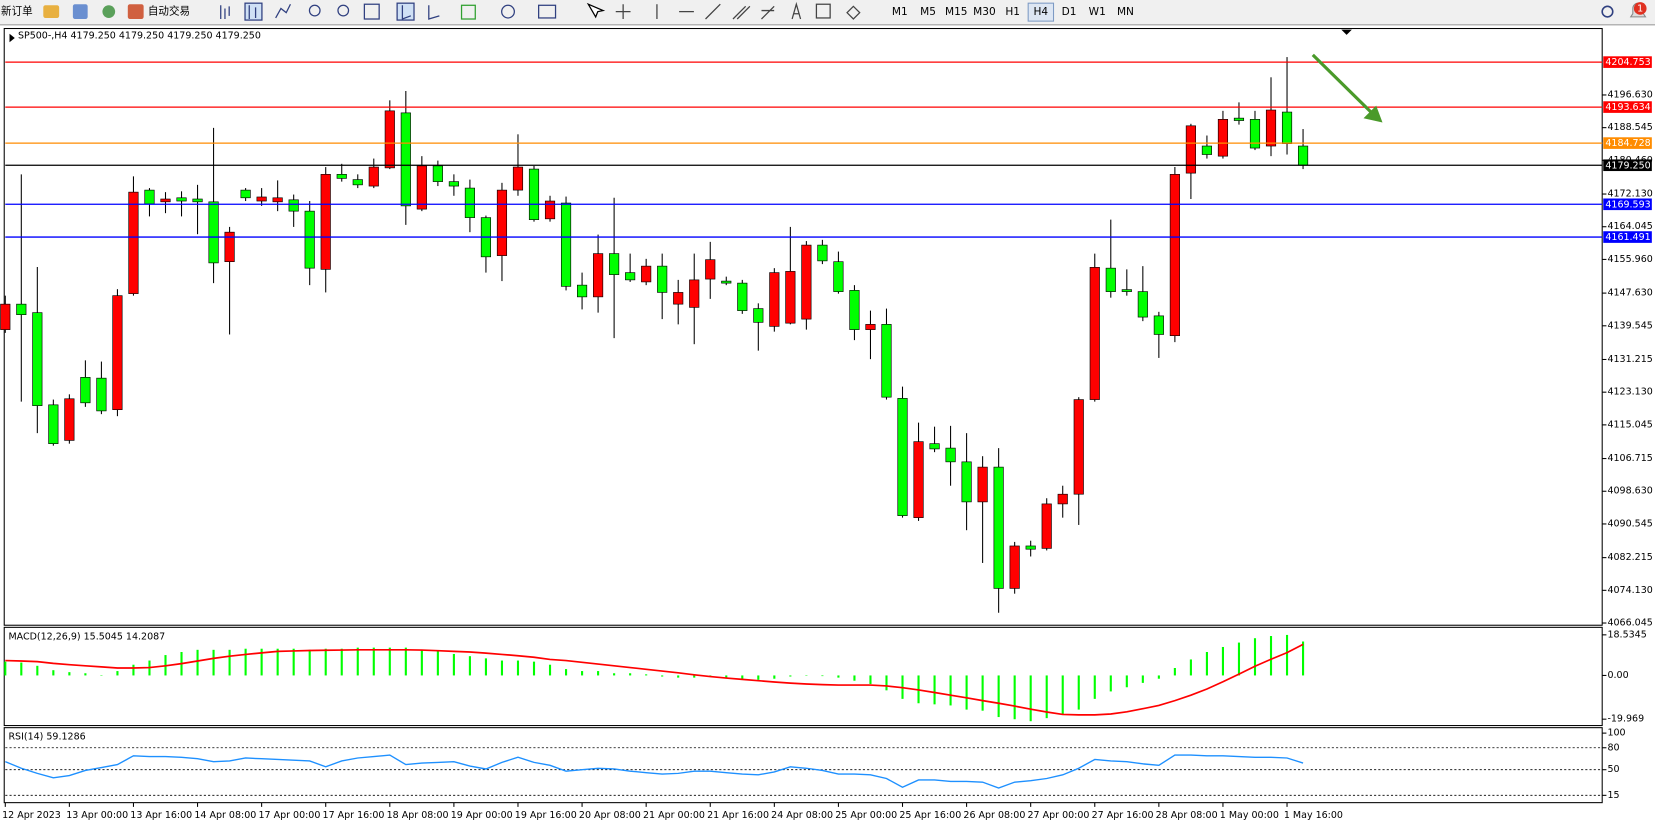  I want to click on crosshair-tool, so click(623, 12).